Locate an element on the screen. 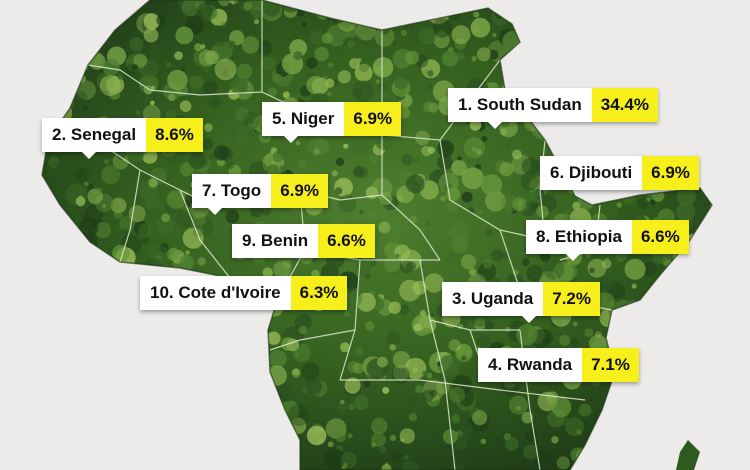  country-name: 8. Ethiopia is located at coordinates (579, 237).